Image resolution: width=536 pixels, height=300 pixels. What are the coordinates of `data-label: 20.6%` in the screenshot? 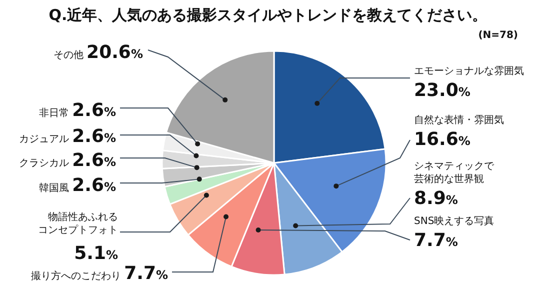 It's located at (114, 52).